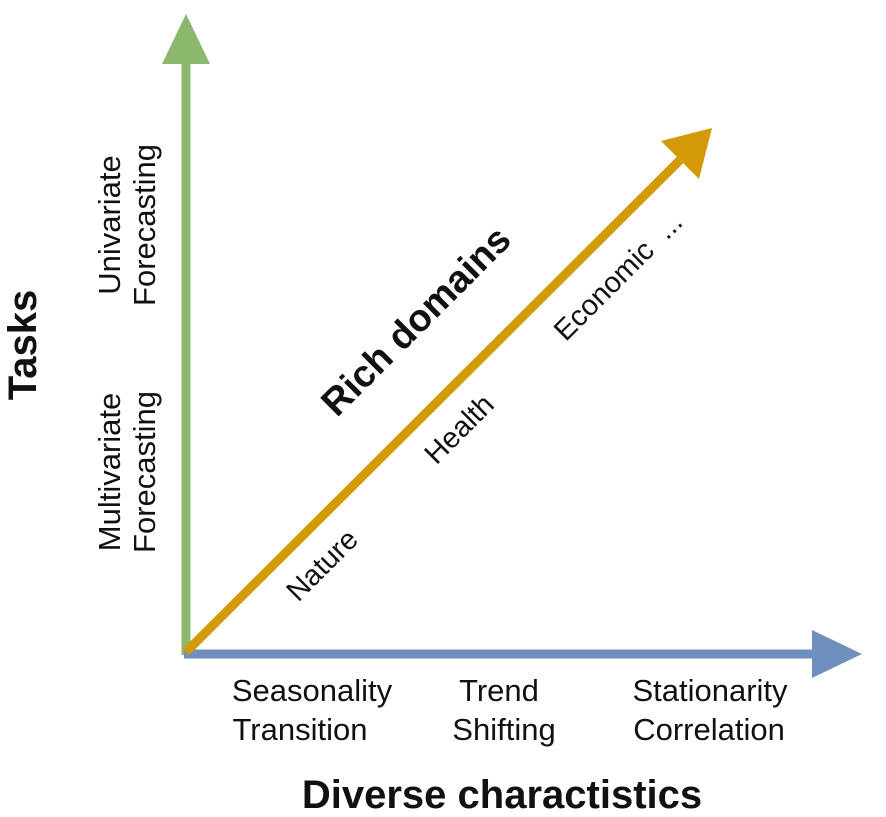 This screenshot has width=886, height=817. Describe the element at coordinates (109, 472) in the screenshot. I see `y-item-line1: Multivariate` at that location.